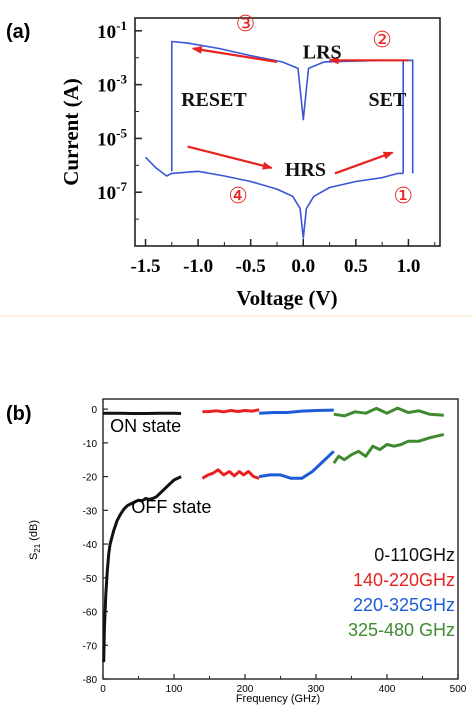 The height and width of the screenshot is (707, 472). What do you see at coordinates (90, 444) in the screenshot?
I see `y-tick-label: -10` at bounding box center [90, 444].